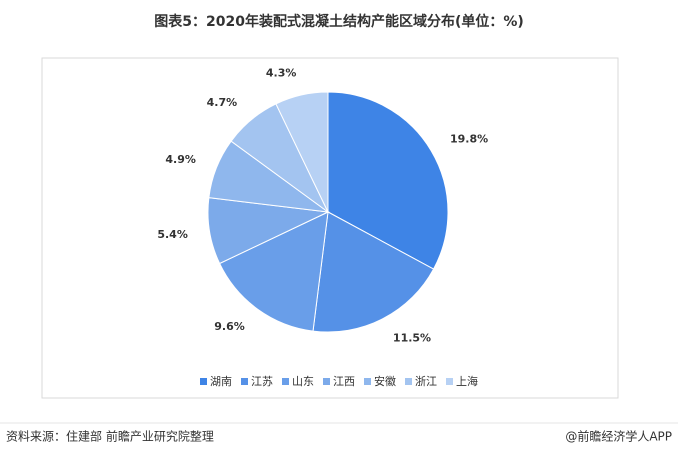  What do you see at coordinates (221, 381) in the screenshot?
I see `legend-label: 湖南` at bounding box center [221, 381].